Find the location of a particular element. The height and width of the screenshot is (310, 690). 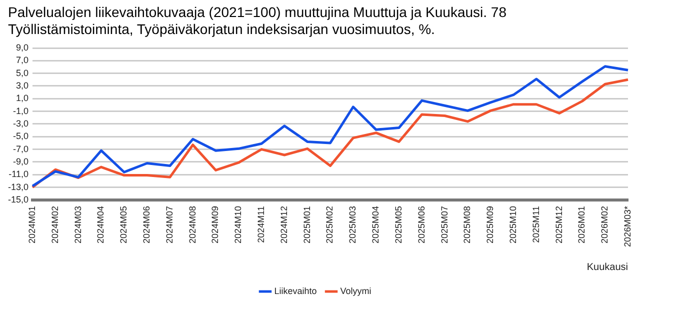

y-tick-label: -3,0 is located at coordinates (21, 123).